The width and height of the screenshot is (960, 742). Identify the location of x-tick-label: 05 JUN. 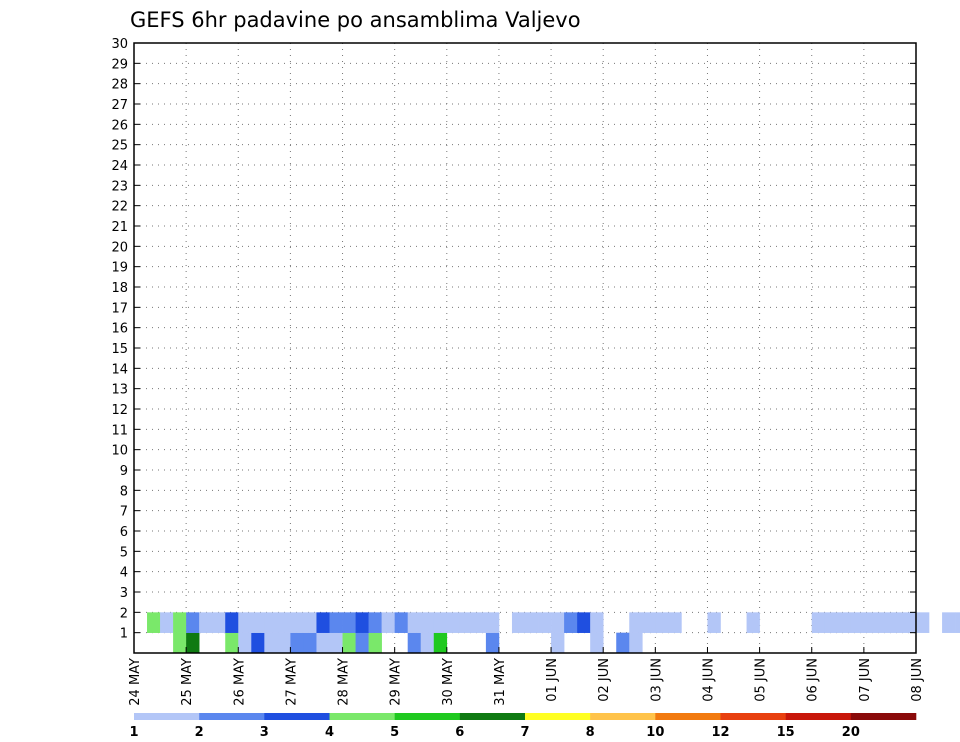
(761, 680).